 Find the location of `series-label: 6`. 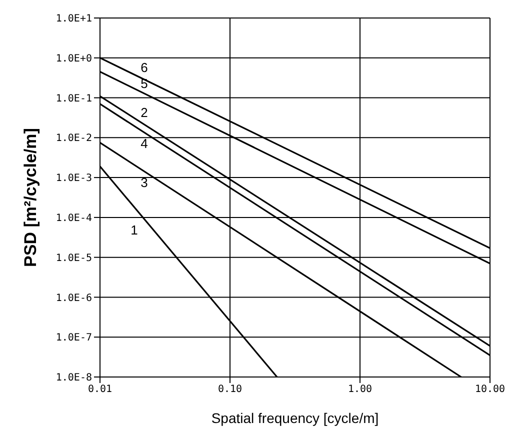

series-label: 6 is located at coordinates (144, 67).